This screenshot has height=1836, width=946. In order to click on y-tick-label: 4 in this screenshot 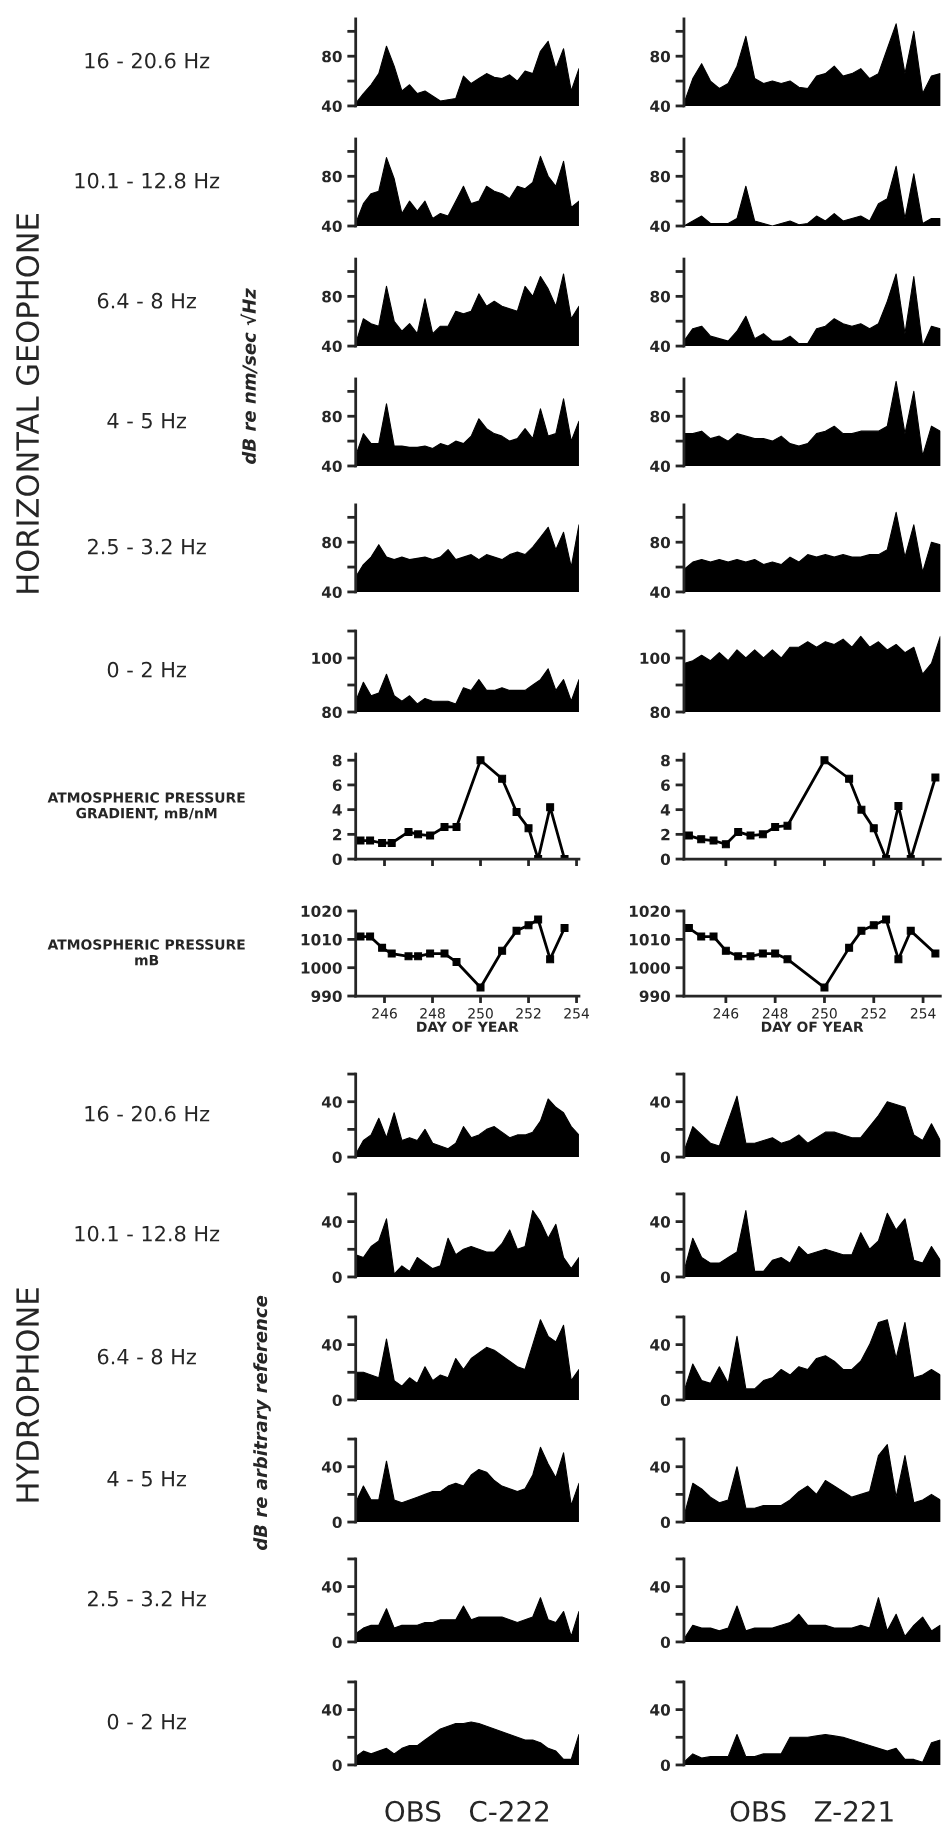, I will do `click(337, 810)`.